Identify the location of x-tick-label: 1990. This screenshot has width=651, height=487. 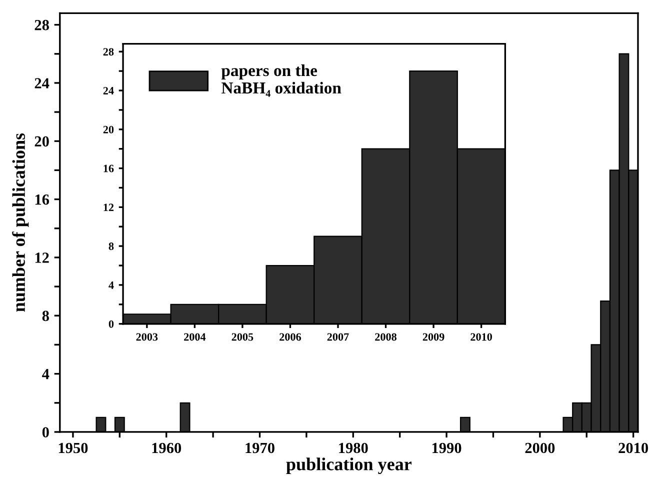
(447, 448).